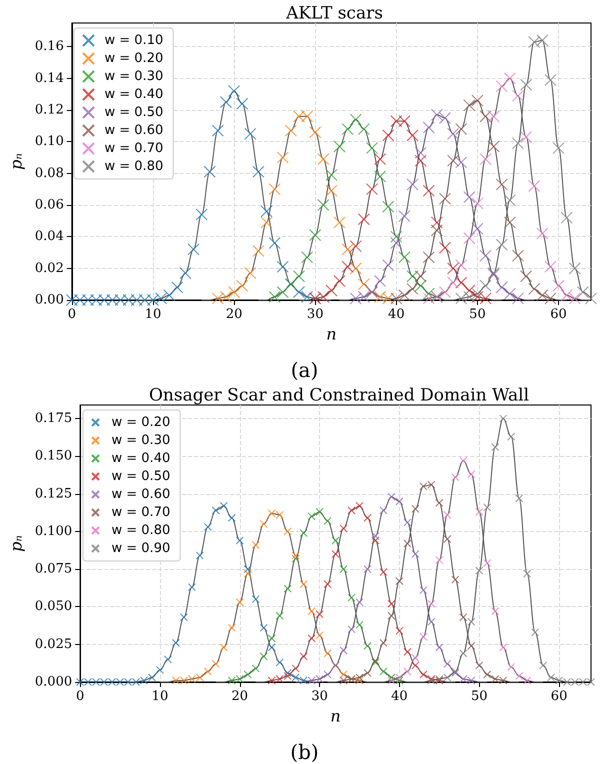  Describe the element at coordinates (53, 494) in the screenshot. I see `y-tick-label: 0.125` at that location.